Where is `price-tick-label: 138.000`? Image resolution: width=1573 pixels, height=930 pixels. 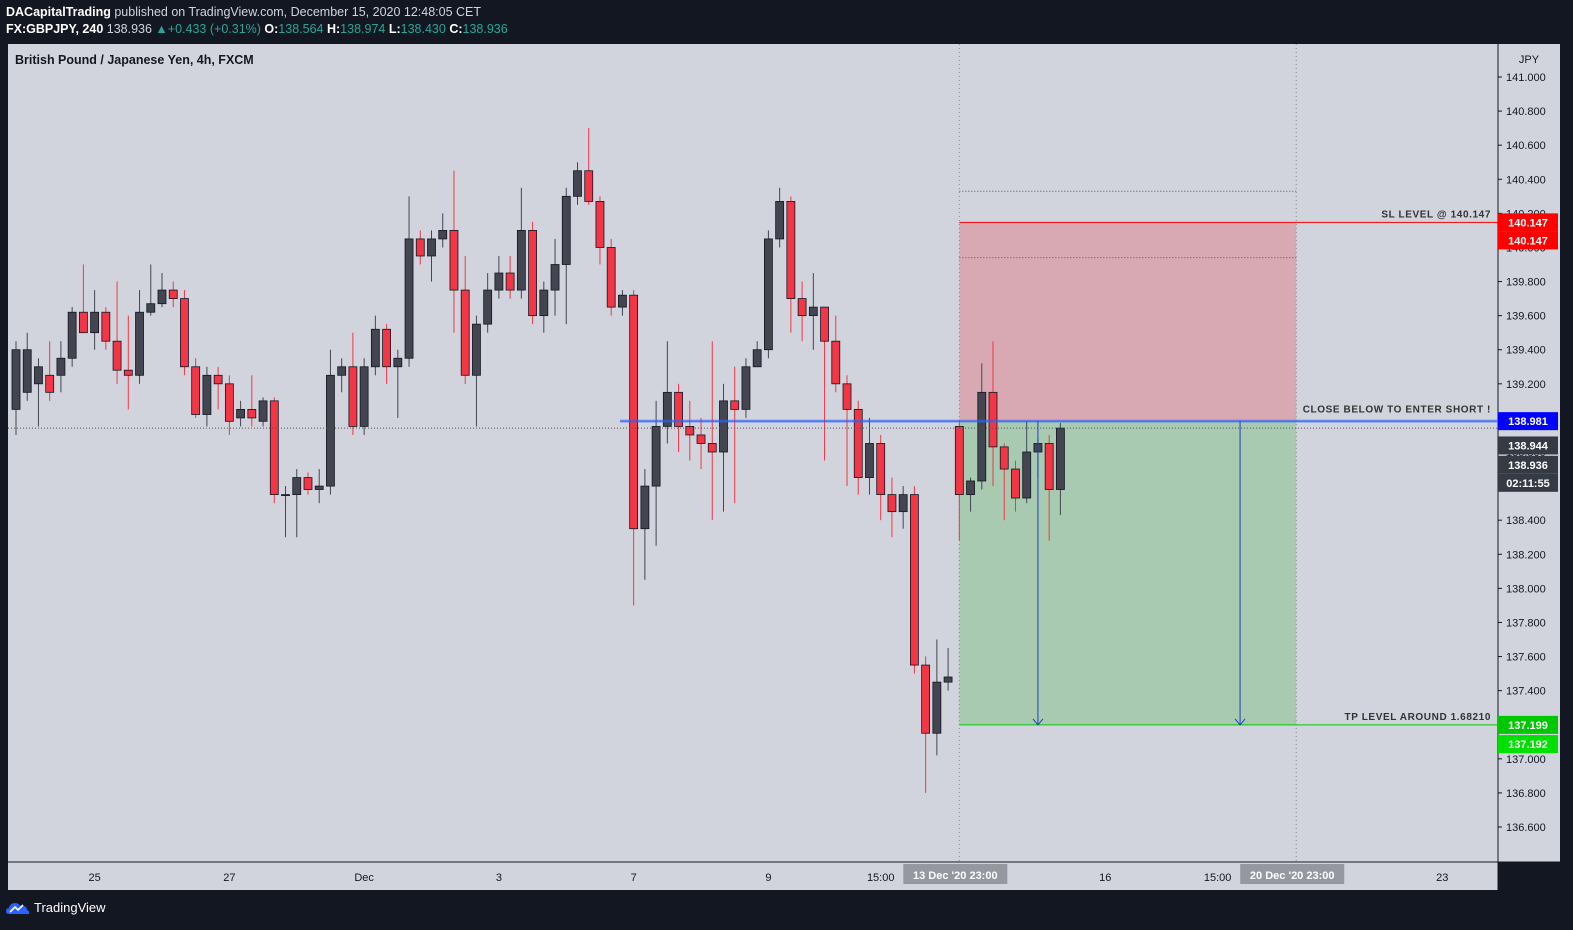 price-tick-label: 138.000 is located at coordinates (1526, 589).